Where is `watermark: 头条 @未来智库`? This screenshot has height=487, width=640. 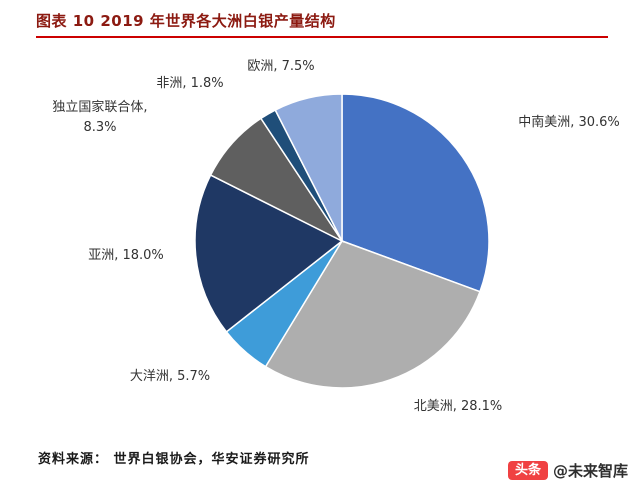
watermark: 头条 @未来智库 is located at coordinates (567, 470).